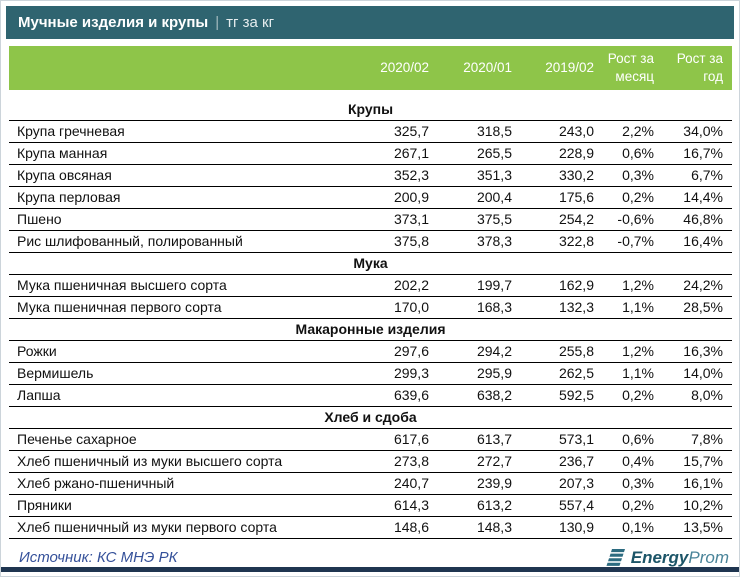 The image size is (740, 577). What do you see at coordinates (553, 219) in the screenshot?
I see `price-value: 254,2` at bounding box center [553, 219].